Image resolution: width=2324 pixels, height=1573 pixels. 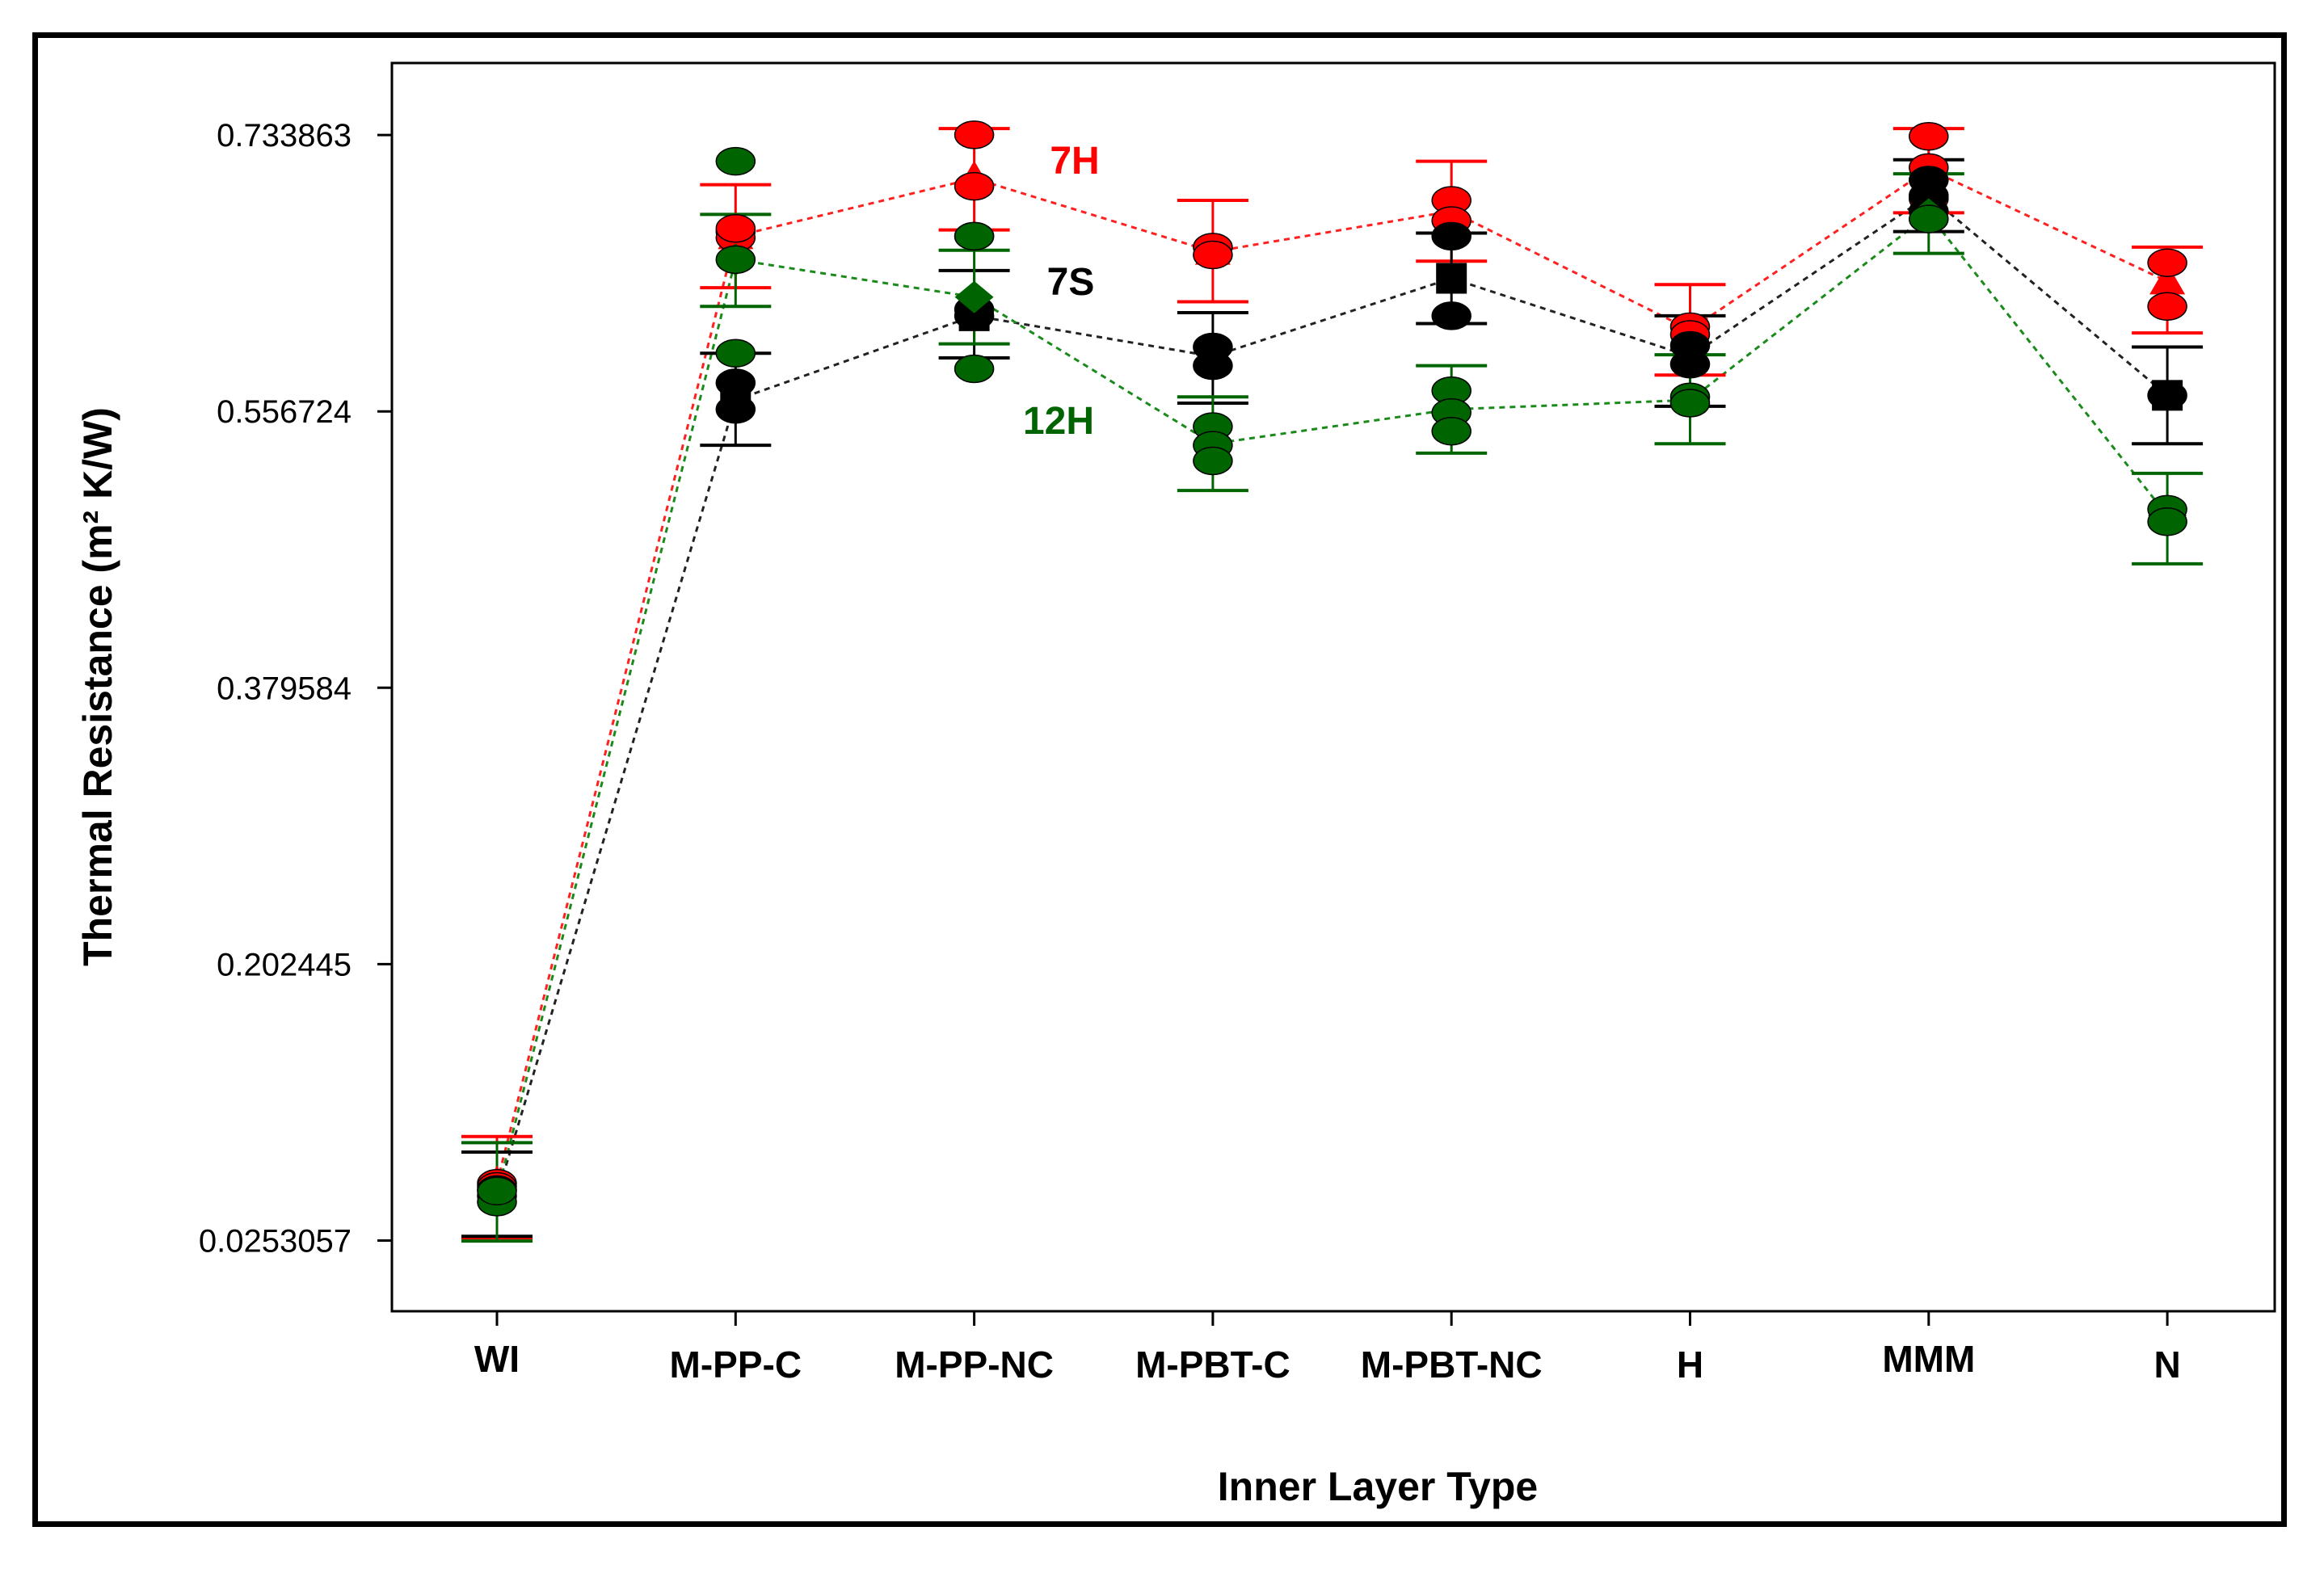 I want to click on y-tick-label: 0.0253057, so click(x=275, y=1242).